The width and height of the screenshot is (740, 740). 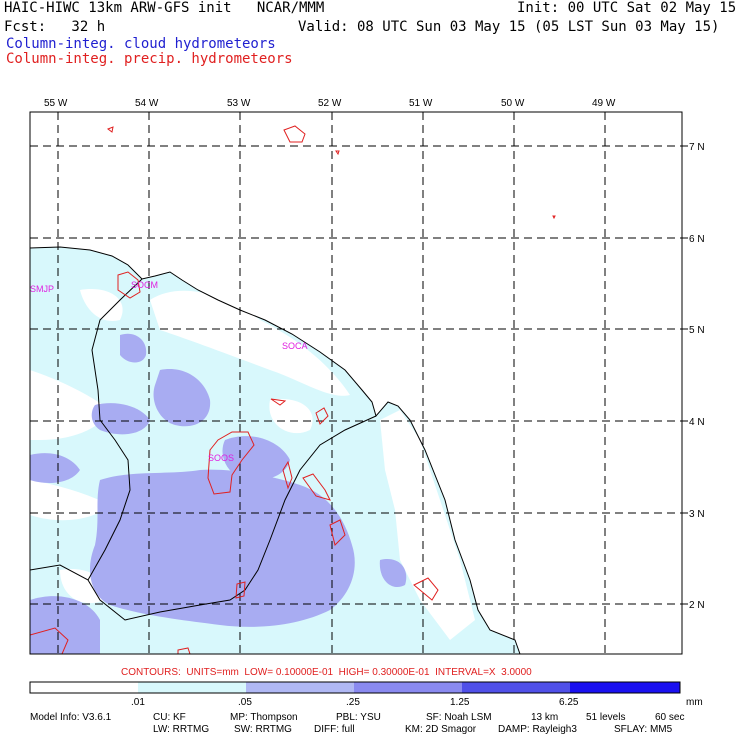 What do you see at coordinates (295, 346) in the screenshot?
I see `station-label: SOCA` at bounding box center [295, 346].